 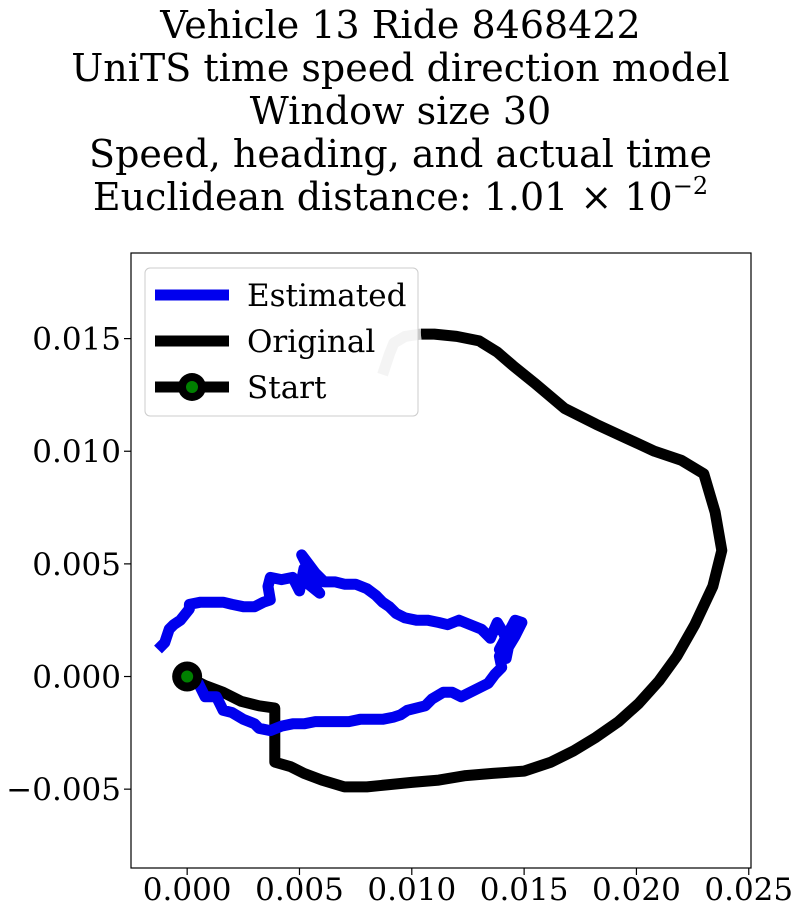 What do you see at coordinates (690, 186) in the screenshot?
I see `distance-exponent: −2` at bounding box center [690, 186].